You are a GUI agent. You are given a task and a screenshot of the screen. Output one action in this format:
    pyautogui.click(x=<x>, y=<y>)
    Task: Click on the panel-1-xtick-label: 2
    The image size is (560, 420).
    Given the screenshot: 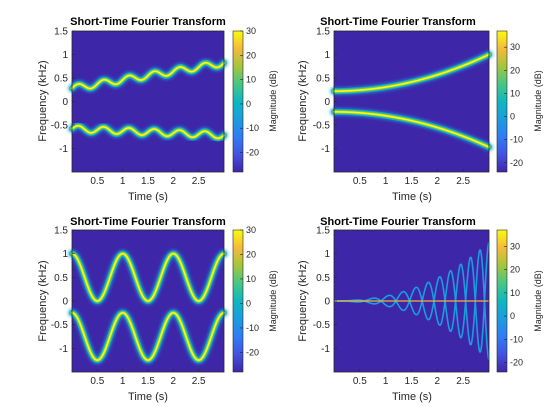 What is the action you would take?
    pyautogui.click(x=174, y=181)
    